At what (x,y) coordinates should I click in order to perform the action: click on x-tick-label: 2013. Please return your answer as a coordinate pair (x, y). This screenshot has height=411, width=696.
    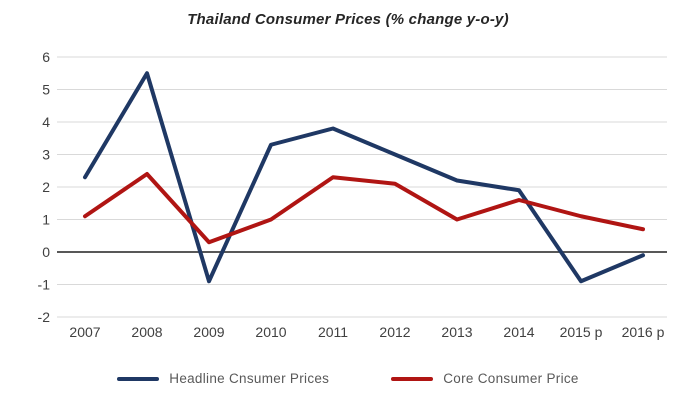
    Looking at the image, I should click on (456, 332).